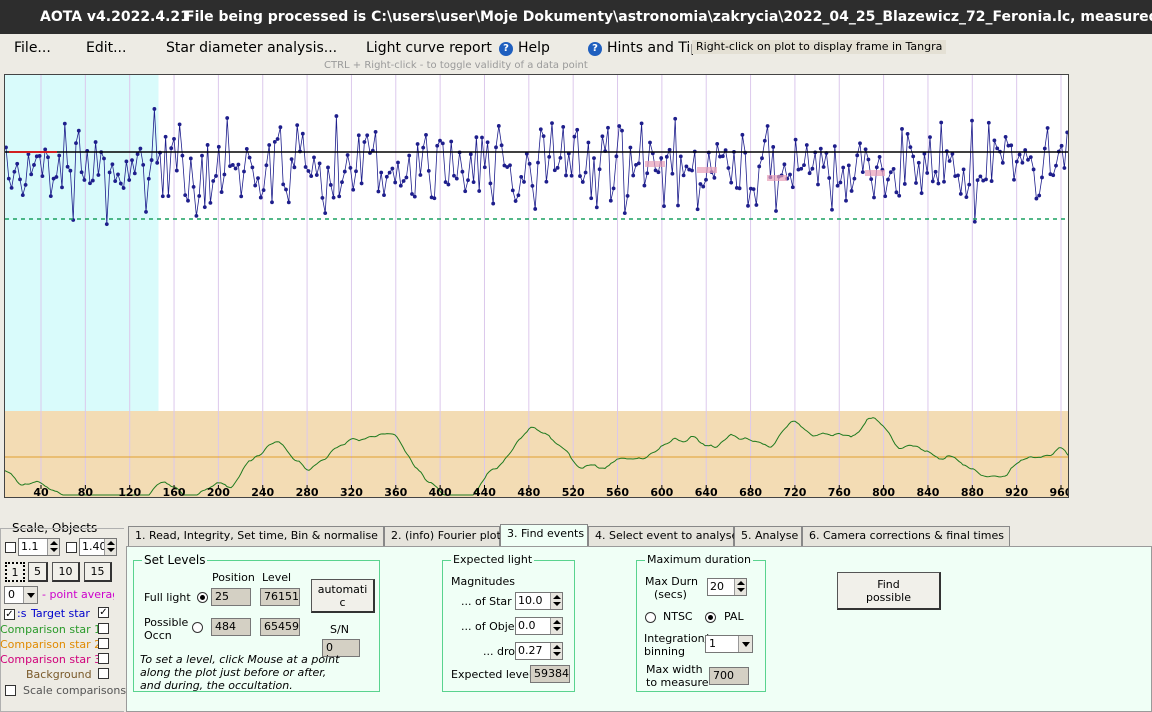 This screenshot has height=712, width=1152. I want to click on tab-find-events: 3. Find events, so click(544, 535).